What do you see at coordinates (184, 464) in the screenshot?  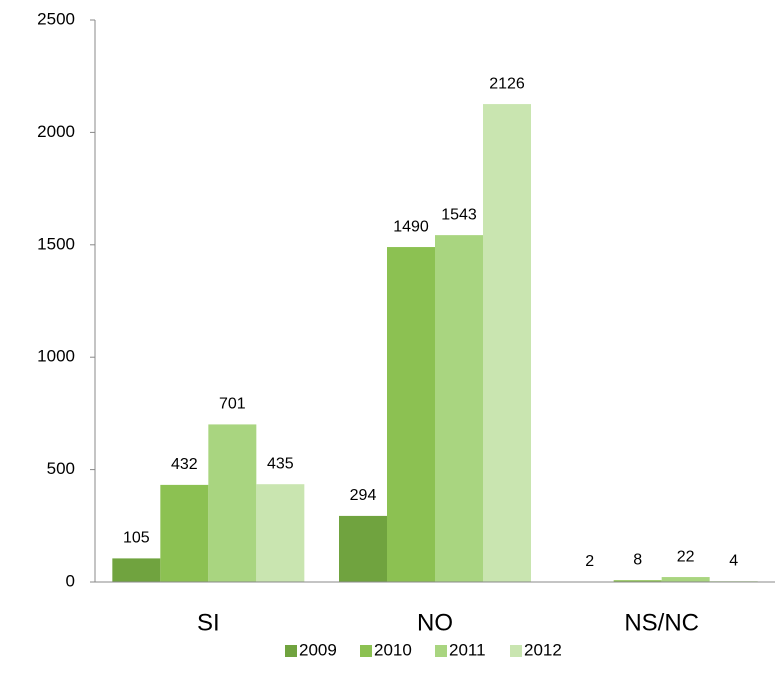 I see `value-label: 432` at bounding box center [184, 464].